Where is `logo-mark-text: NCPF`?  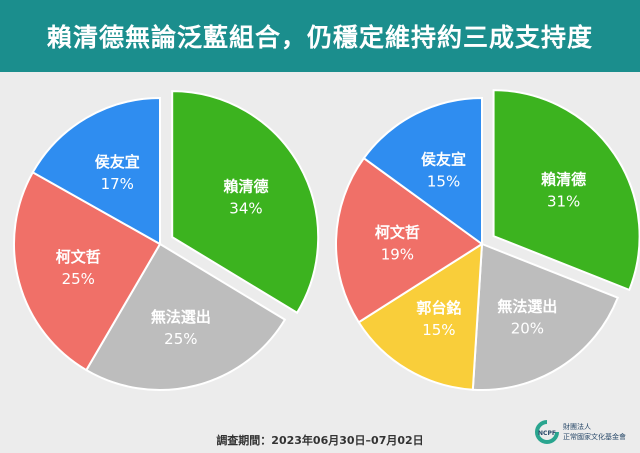 logo-mark-text: NCPF is located at coordinates (547, 433).